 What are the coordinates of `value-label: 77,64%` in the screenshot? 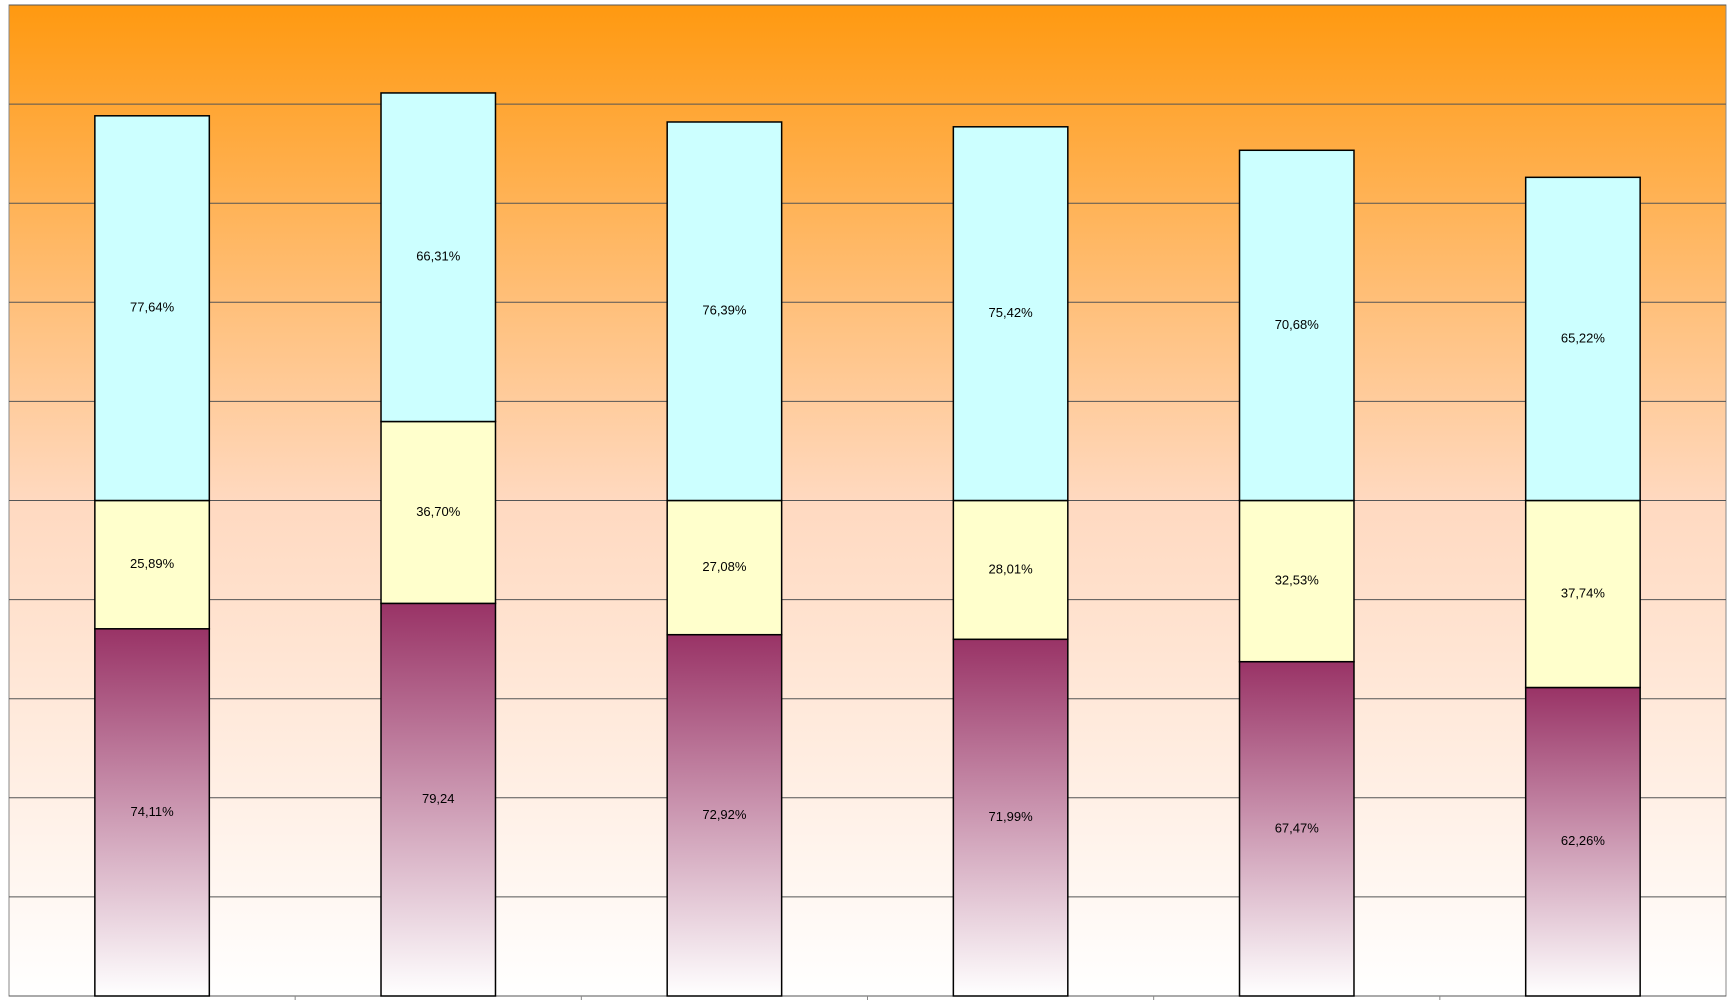 It's located at (152, 307).